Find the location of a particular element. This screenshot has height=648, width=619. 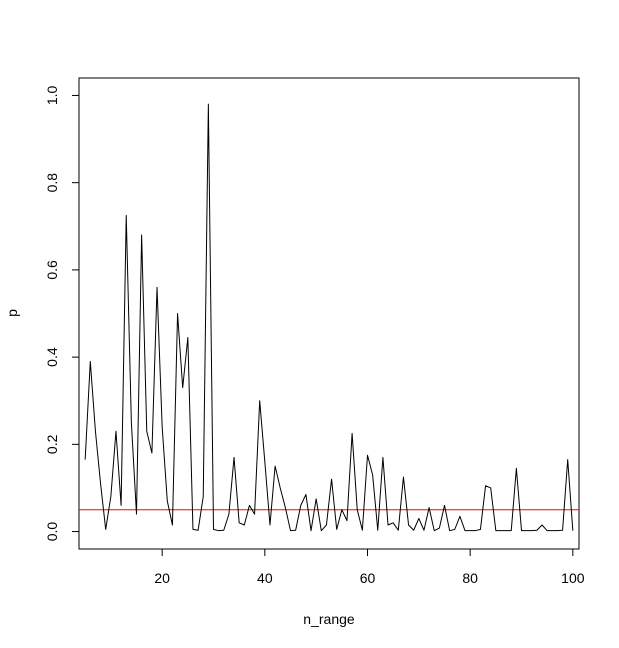

y-tick-label: 0.4 is located at coordinates (52, 357).